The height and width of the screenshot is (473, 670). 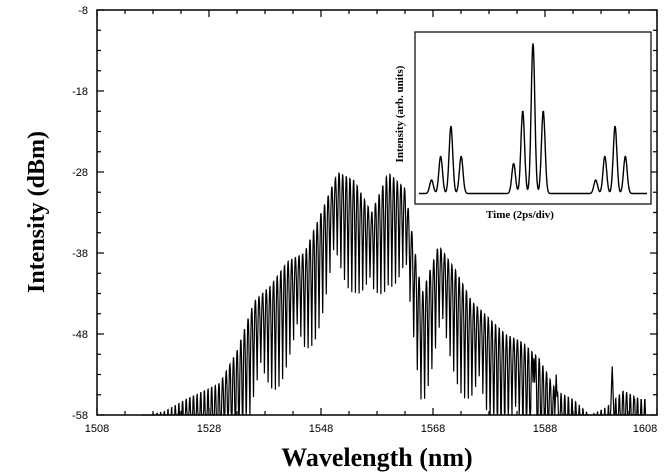 I want to click on x-tick-label: 1548, so click(x=321, y=429).